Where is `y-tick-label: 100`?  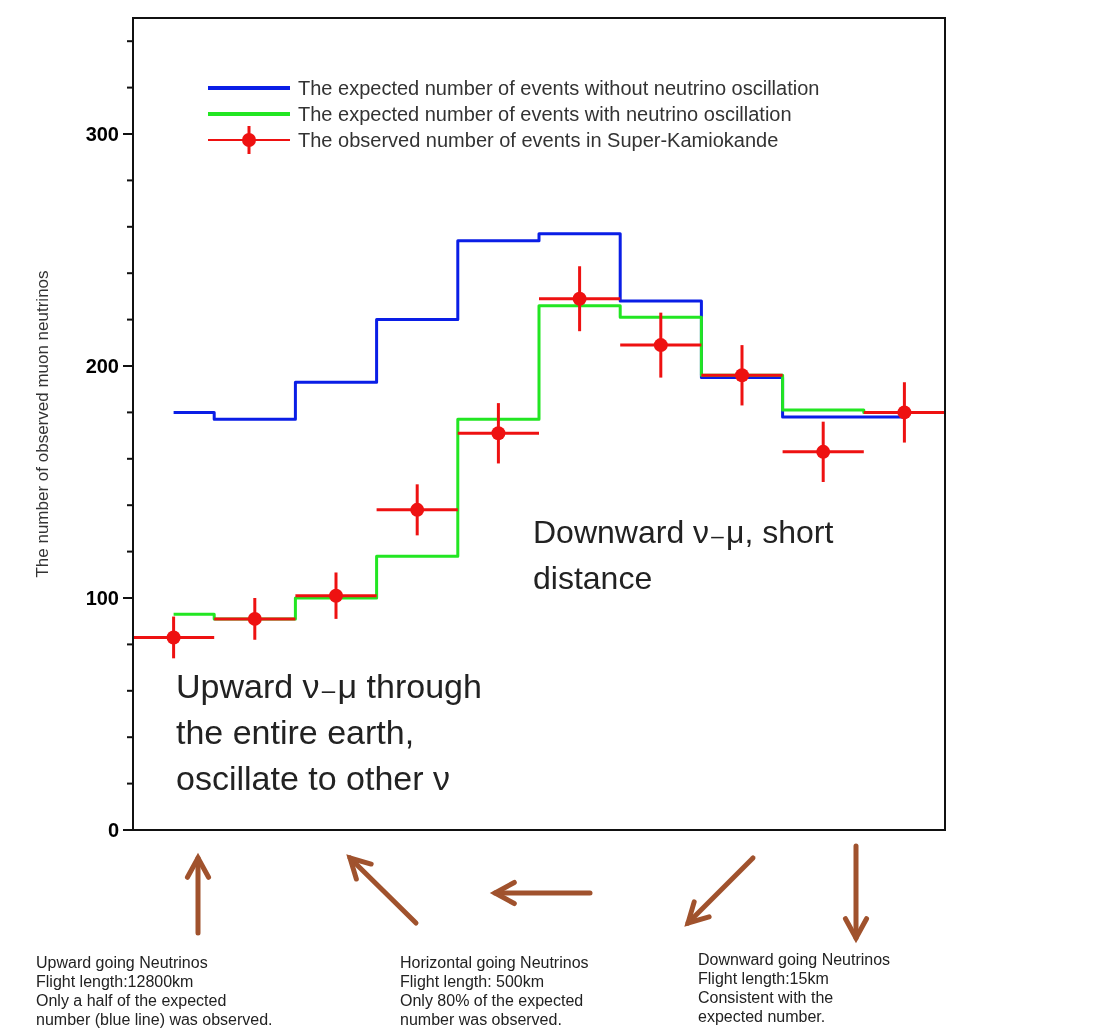 y-tick-label: 100 is located at coordinates (102, 598).